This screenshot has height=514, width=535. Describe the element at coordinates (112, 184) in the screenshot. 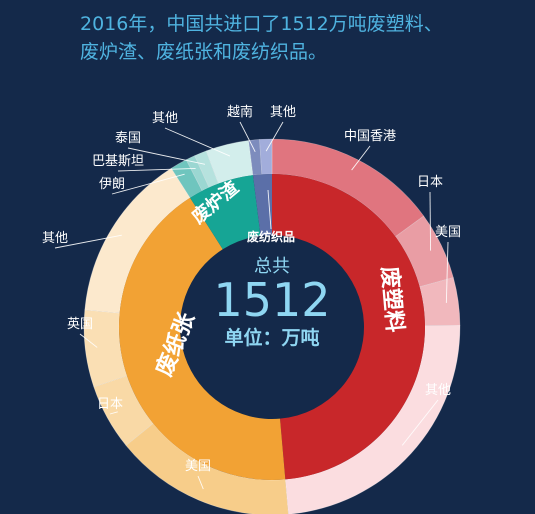

I see `outer-label-slag-iran: 伊朗` at that location.